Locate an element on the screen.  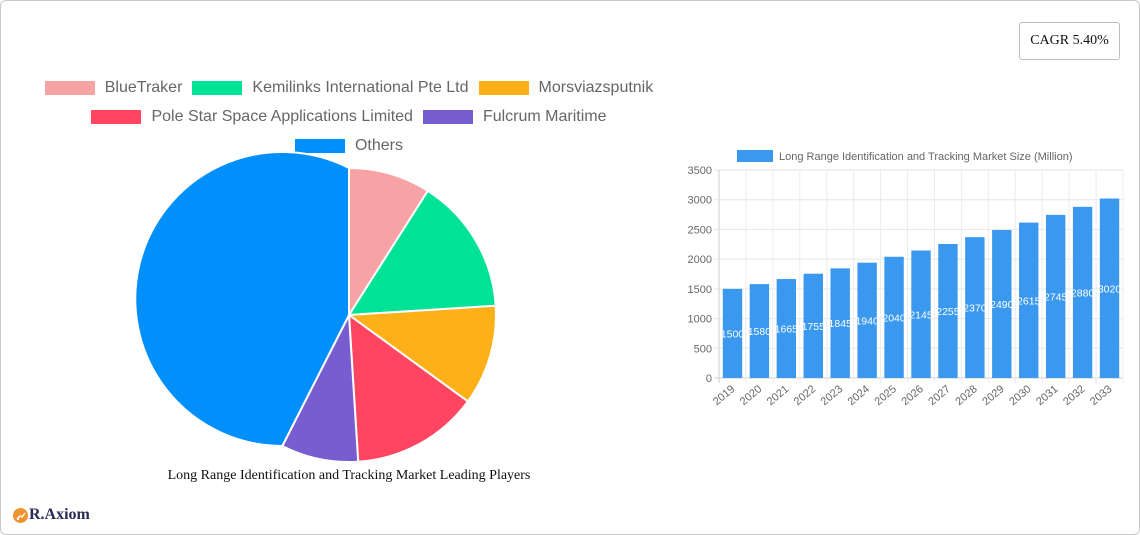
x-tick-label: 2021 is located at coordinates (778, 395).